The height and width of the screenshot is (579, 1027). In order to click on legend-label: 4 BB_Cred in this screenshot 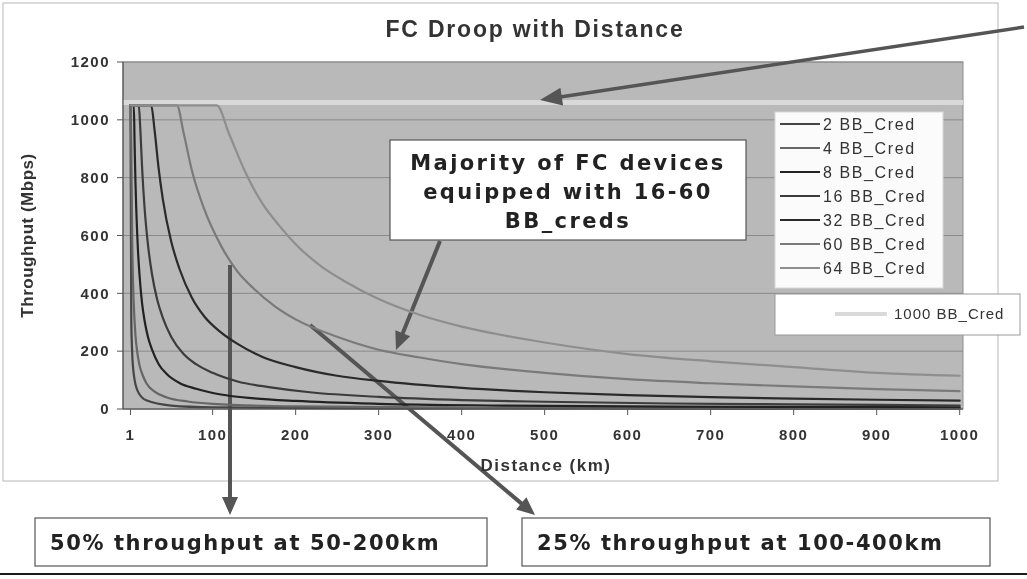, I will do `click(869, 148)`.